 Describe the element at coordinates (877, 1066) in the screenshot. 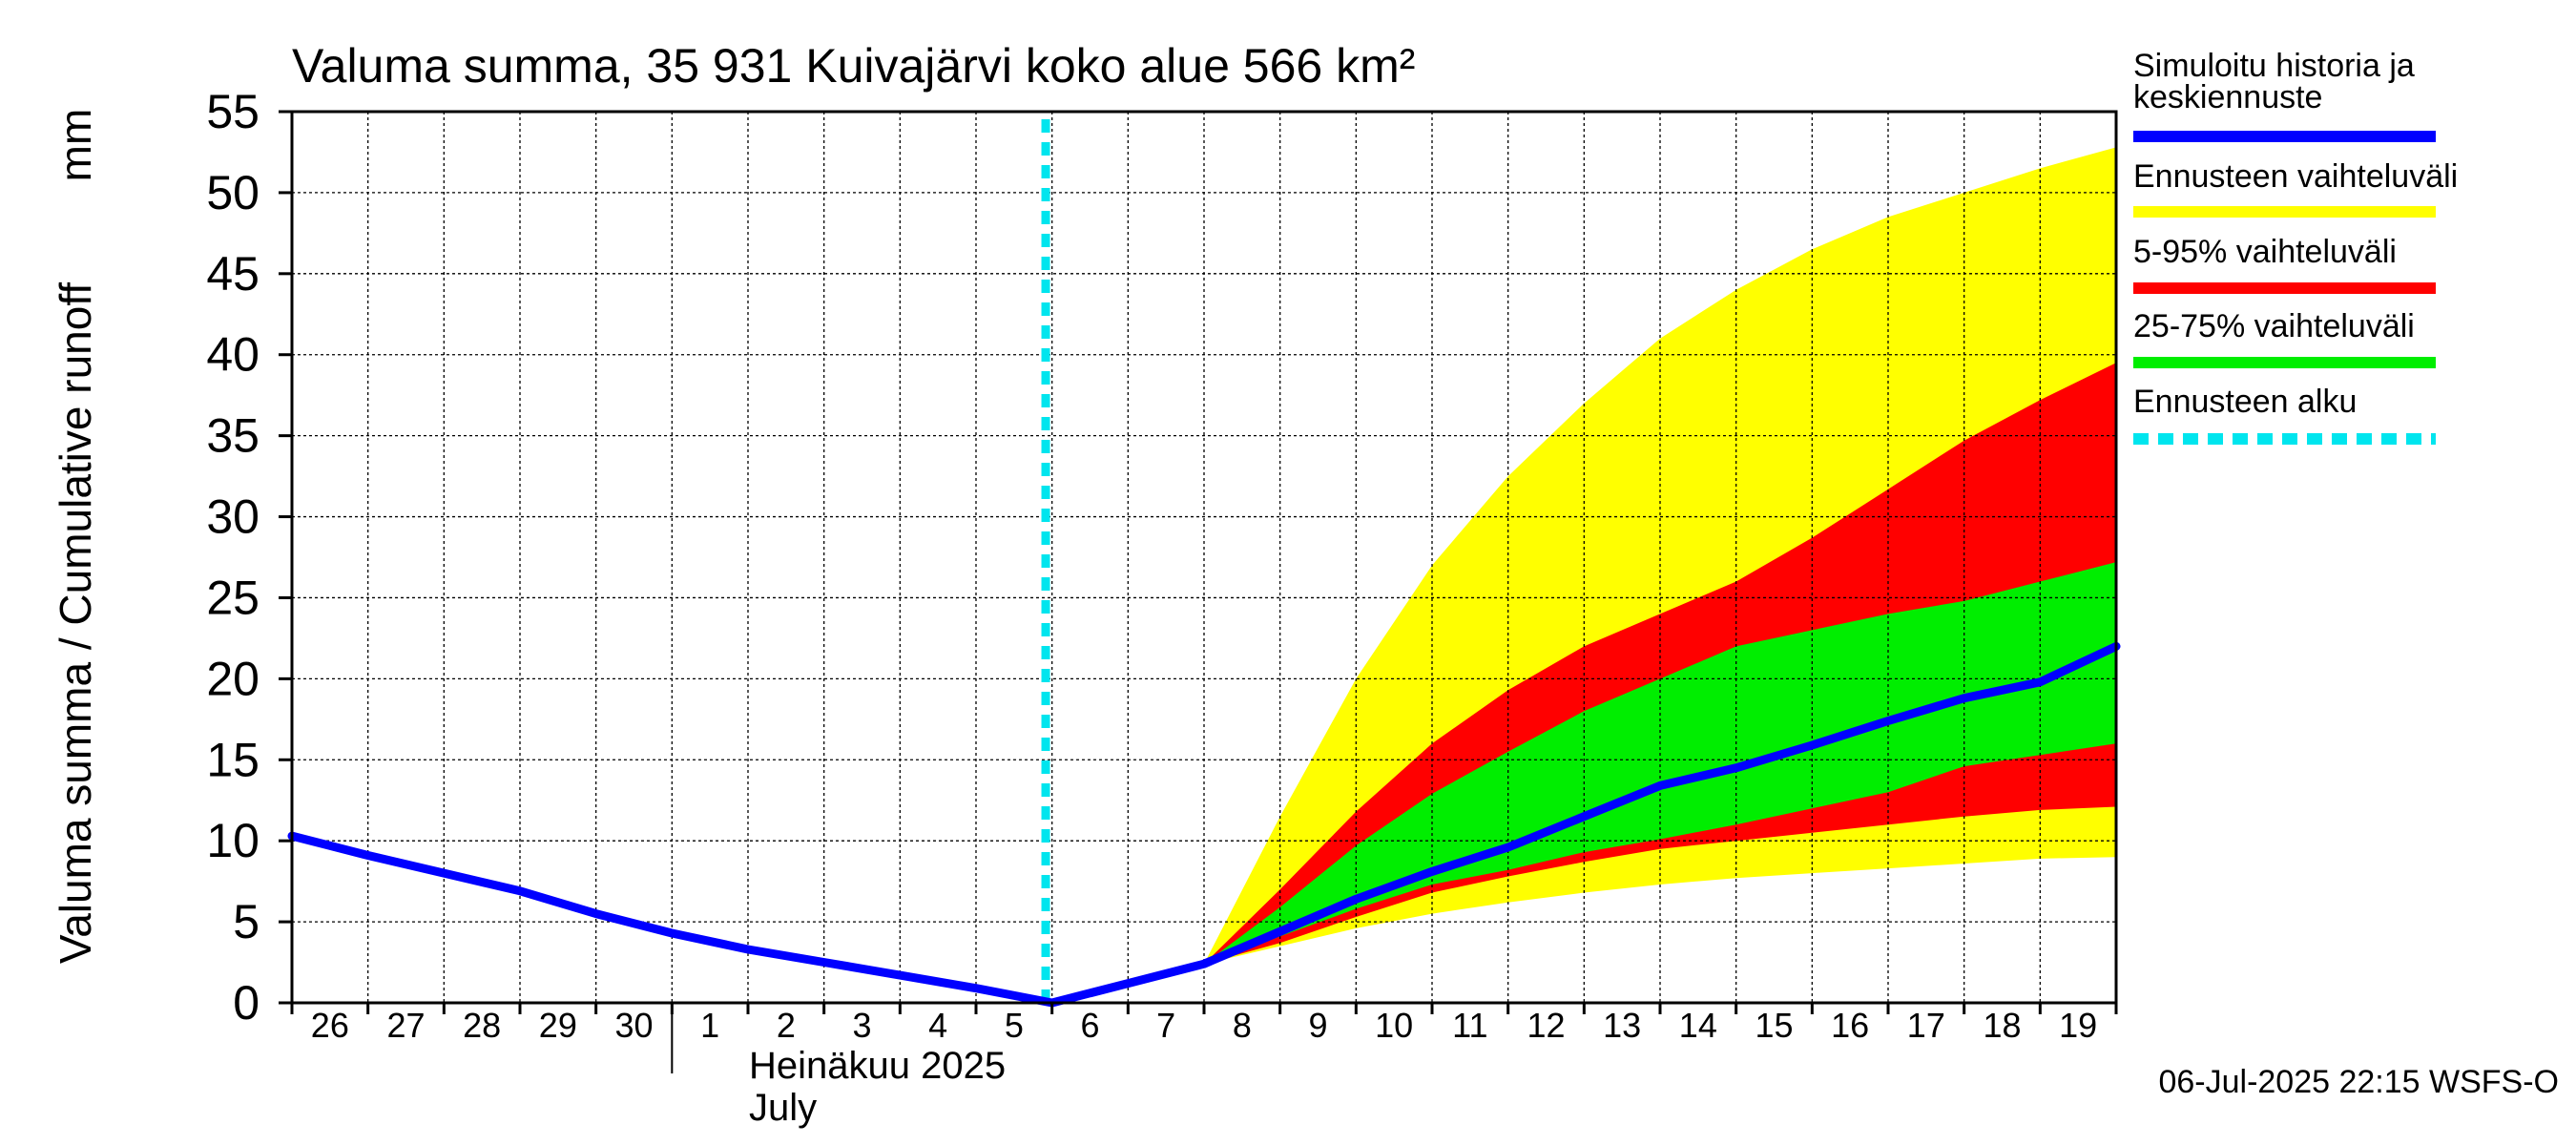

I see `month-label-finnish: Heinäkuu 2025` at that location.